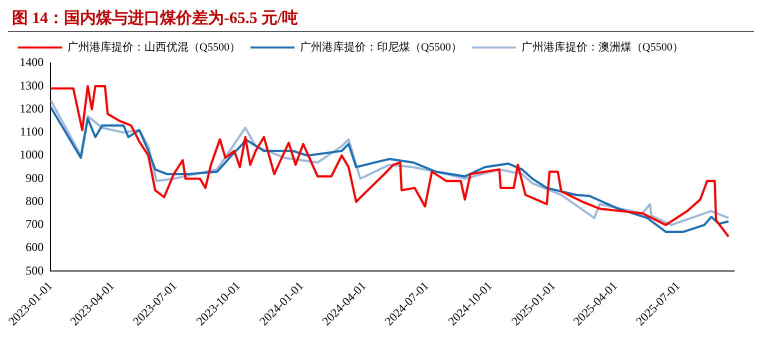 This screenshot has height=343, width=762. What do you see at coordinates (381, 47) in the screenshot?
I see `legend-label: 广州港库提价：印尼煤（Q5500）` at bounding box center [381, 47].